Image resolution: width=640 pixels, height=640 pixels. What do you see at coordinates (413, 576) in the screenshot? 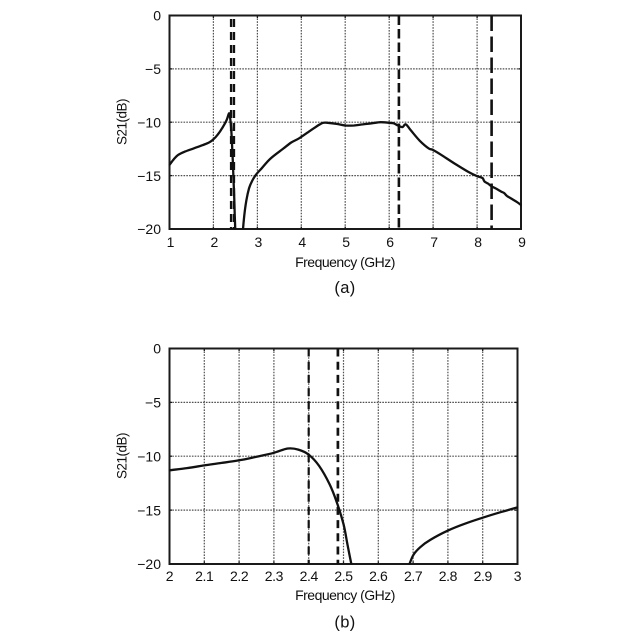
I see `svg-text: 2.7` at bounding box center [413, 576].